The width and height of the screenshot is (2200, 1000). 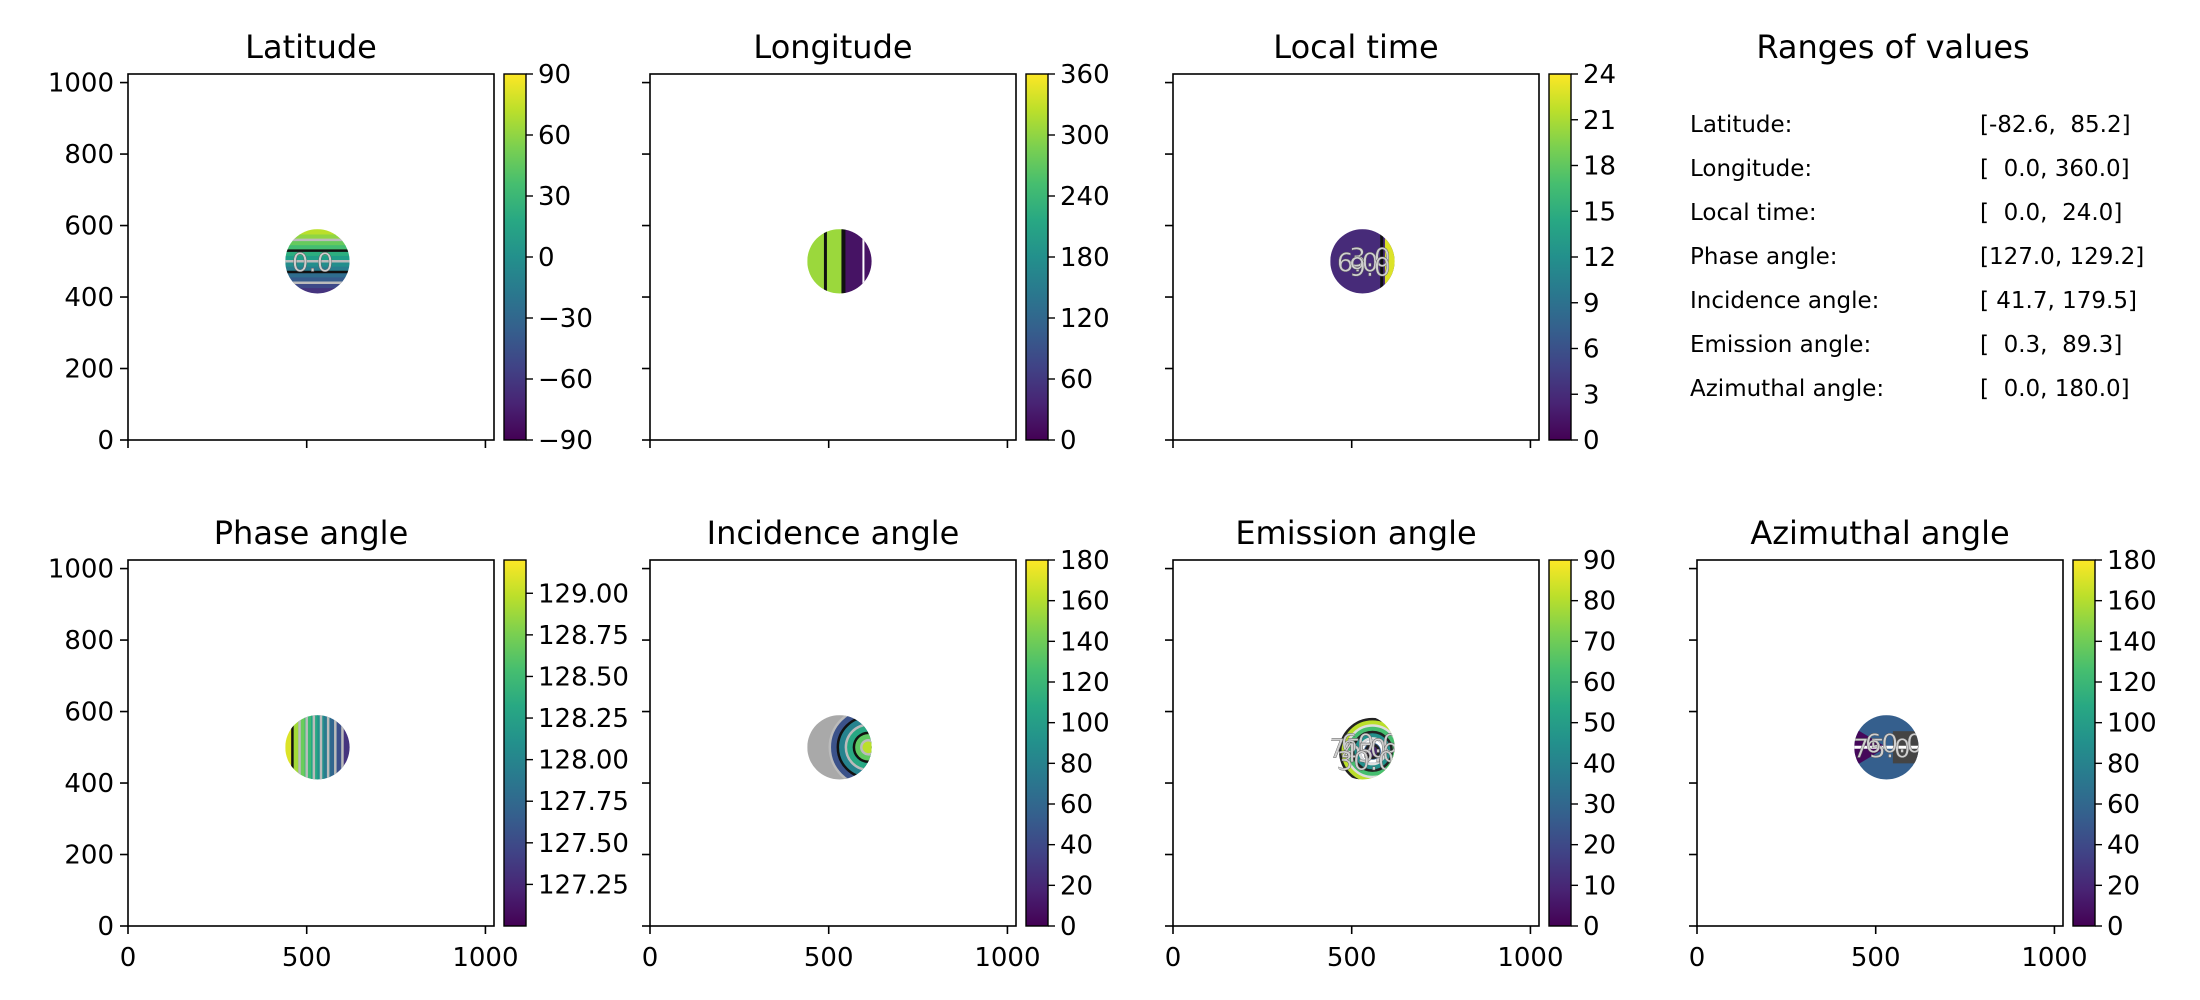 What do you see at coordinates (1599, 75) in the screenshot?
I see `colorbar-tick-label: 24` at bounding box center [1599, 75].